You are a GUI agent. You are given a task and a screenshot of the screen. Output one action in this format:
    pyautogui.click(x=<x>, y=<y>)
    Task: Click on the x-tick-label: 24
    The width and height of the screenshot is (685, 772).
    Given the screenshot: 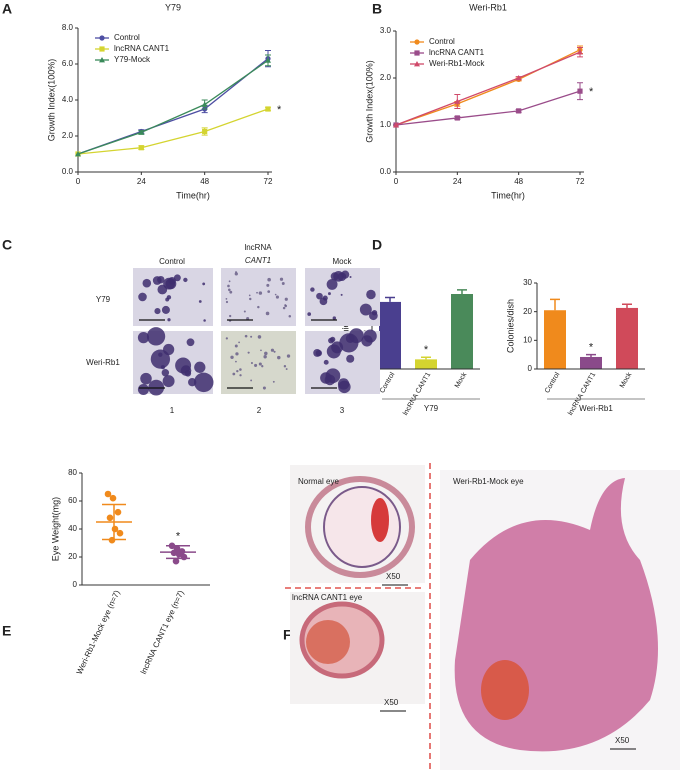 What is the action you would take?
    pyautogui.click(x=457, y=181)
    